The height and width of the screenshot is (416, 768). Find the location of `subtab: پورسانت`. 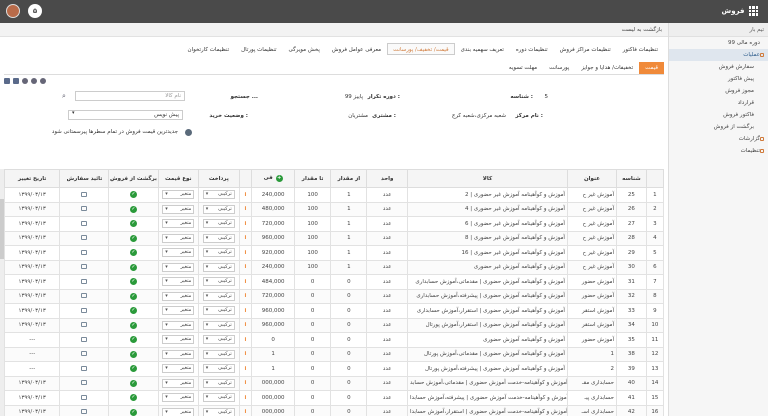

subtab: پورسانت is located at coordinates (559, 68).